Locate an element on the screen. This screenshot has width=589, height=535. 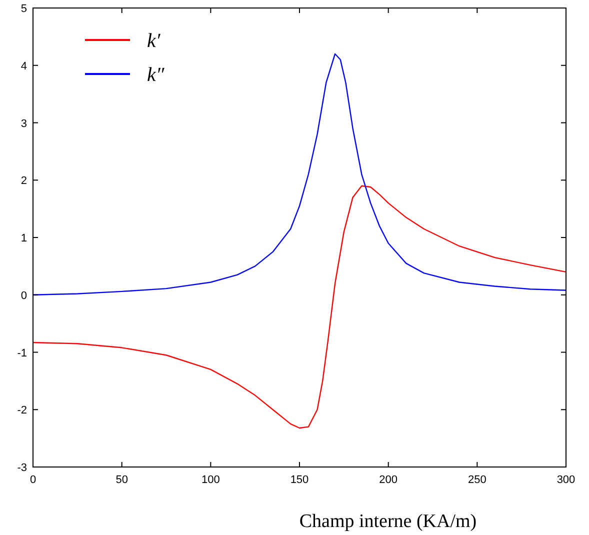
x-axis-title: Champ interne (KA/m) is located at coordinates (388, 521).